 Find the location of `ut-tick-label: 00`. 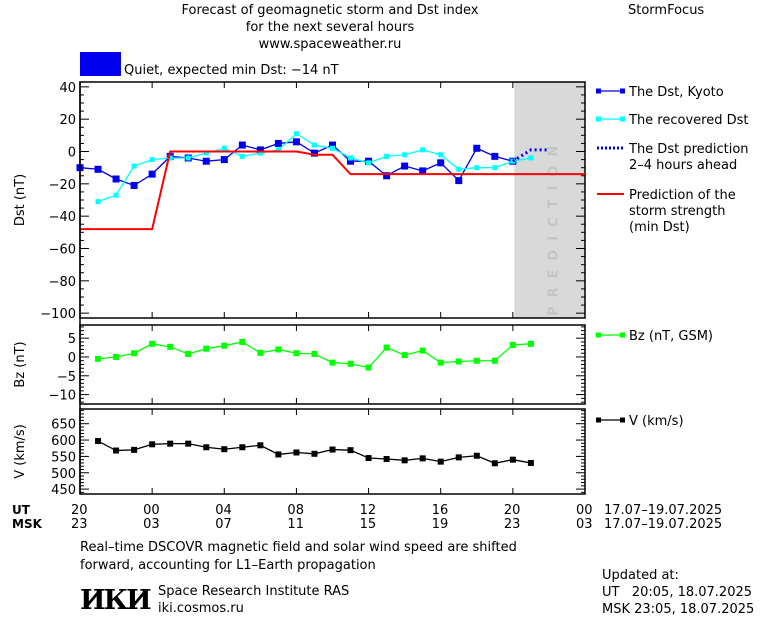

ut-tick-label: 00 is located at coordinates (151, 510).